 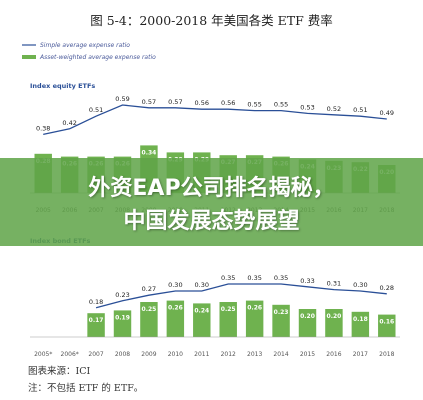 I want to click on bond-x-tick: 2016, so click(x=333, y=354).